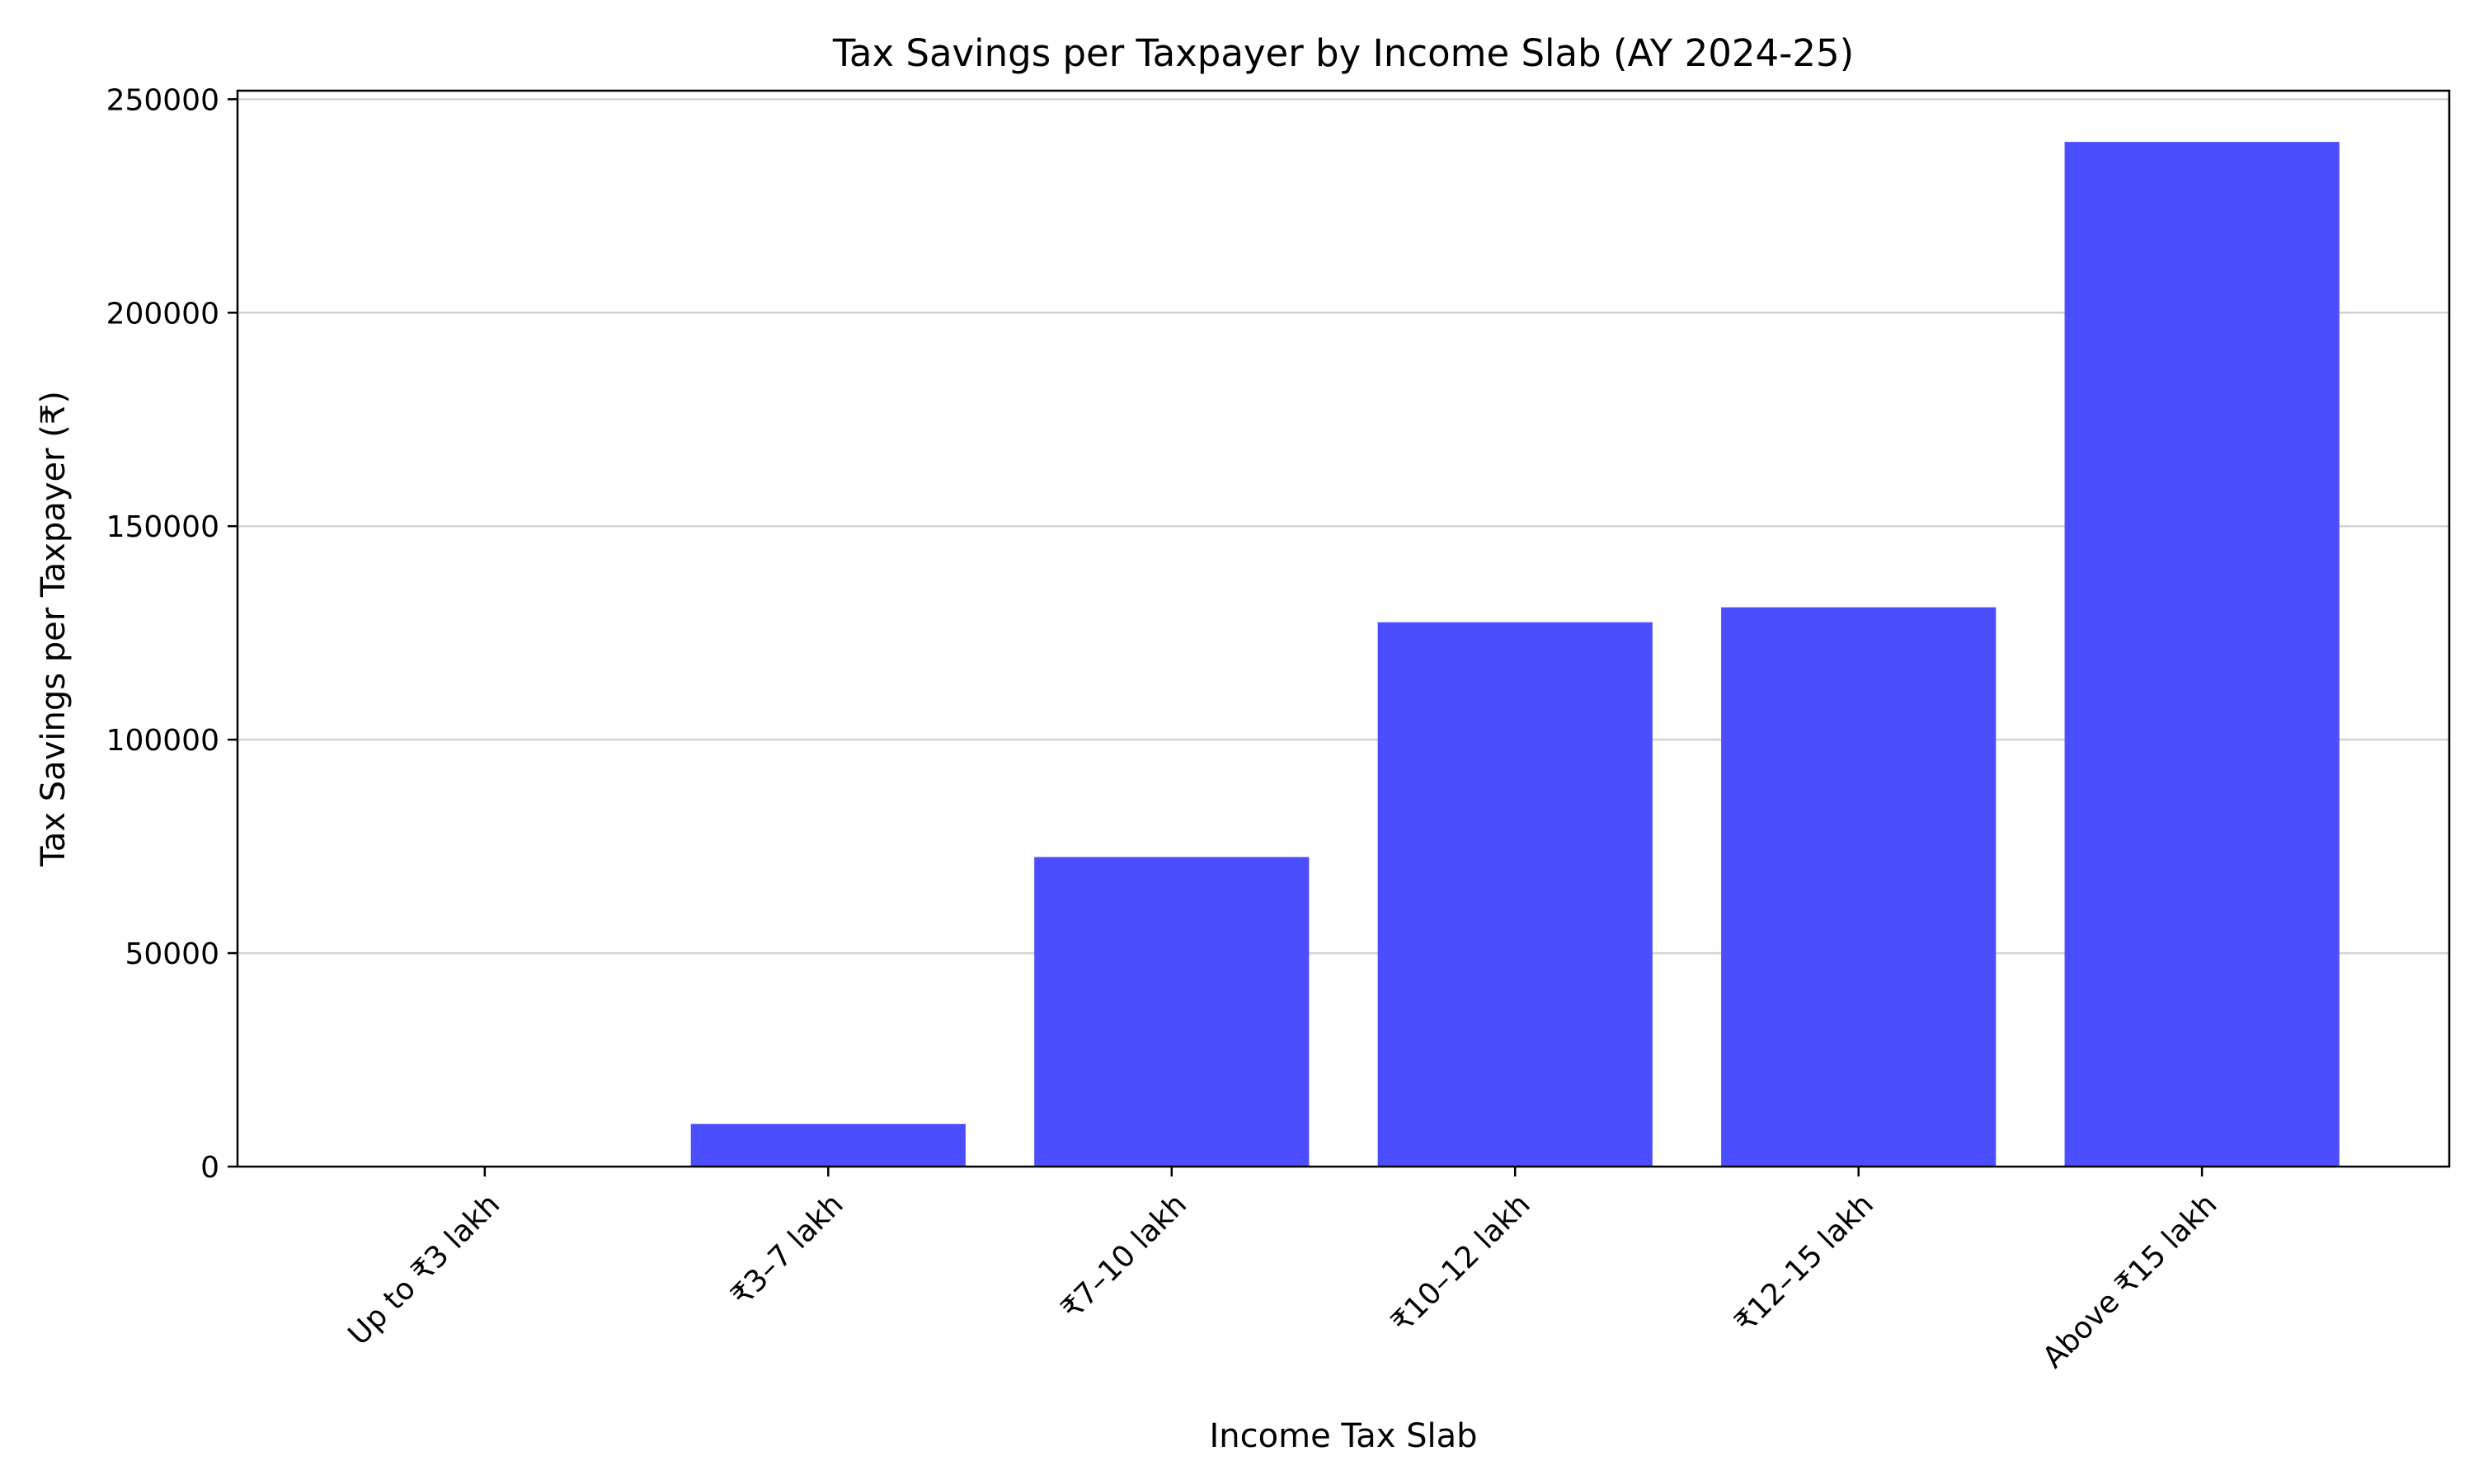 This screenshot has height=1484, width=2474. What do you see at coordinates (209, 1168) in the screenshot?
I see `y-tick-label: 0` at bounding box center [209, 1168].